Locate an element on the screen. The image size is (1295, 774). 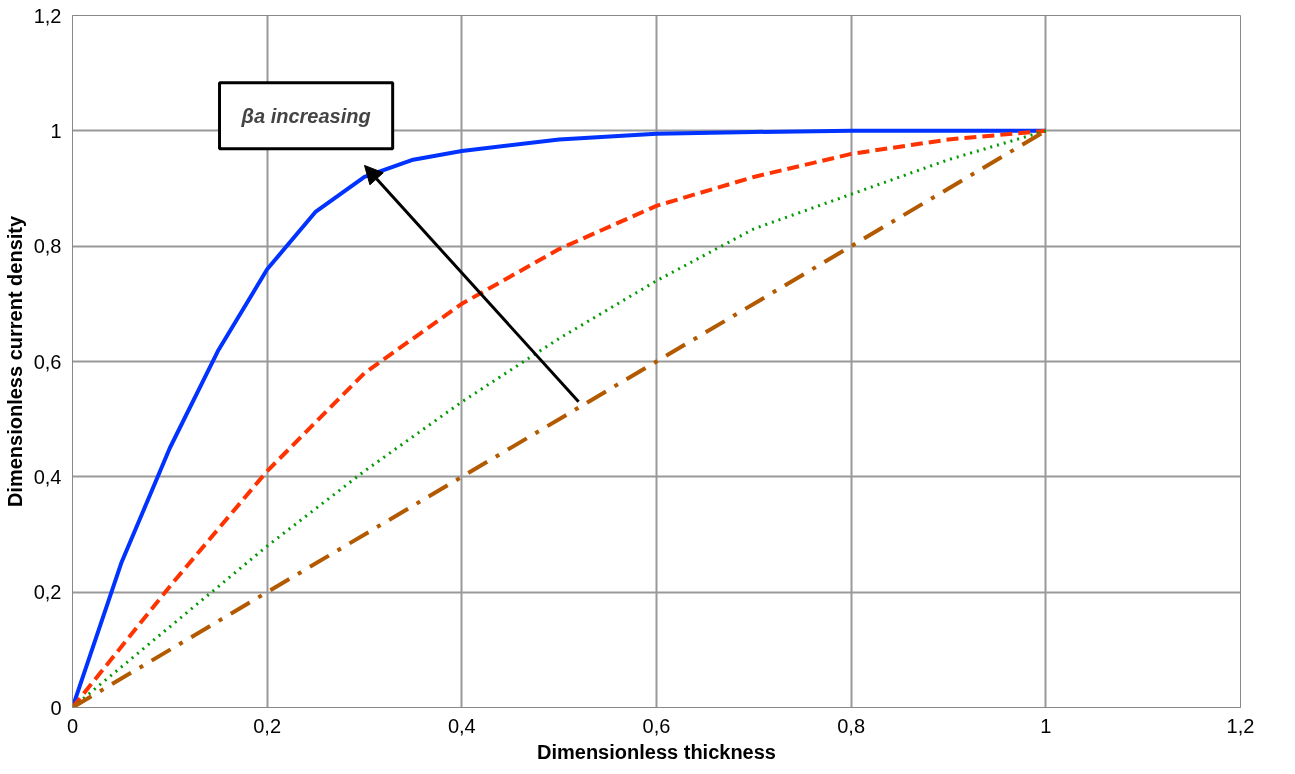
x-tick-label: 0,2 is located at coordinates (267, 725).